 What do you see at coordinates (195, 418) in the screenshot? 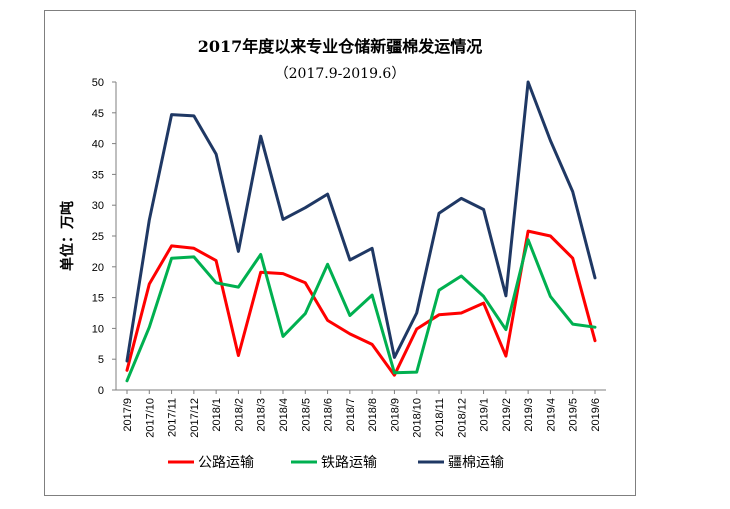
I see `x-tick-label: 2017/12` at bounding box center [195, 418].